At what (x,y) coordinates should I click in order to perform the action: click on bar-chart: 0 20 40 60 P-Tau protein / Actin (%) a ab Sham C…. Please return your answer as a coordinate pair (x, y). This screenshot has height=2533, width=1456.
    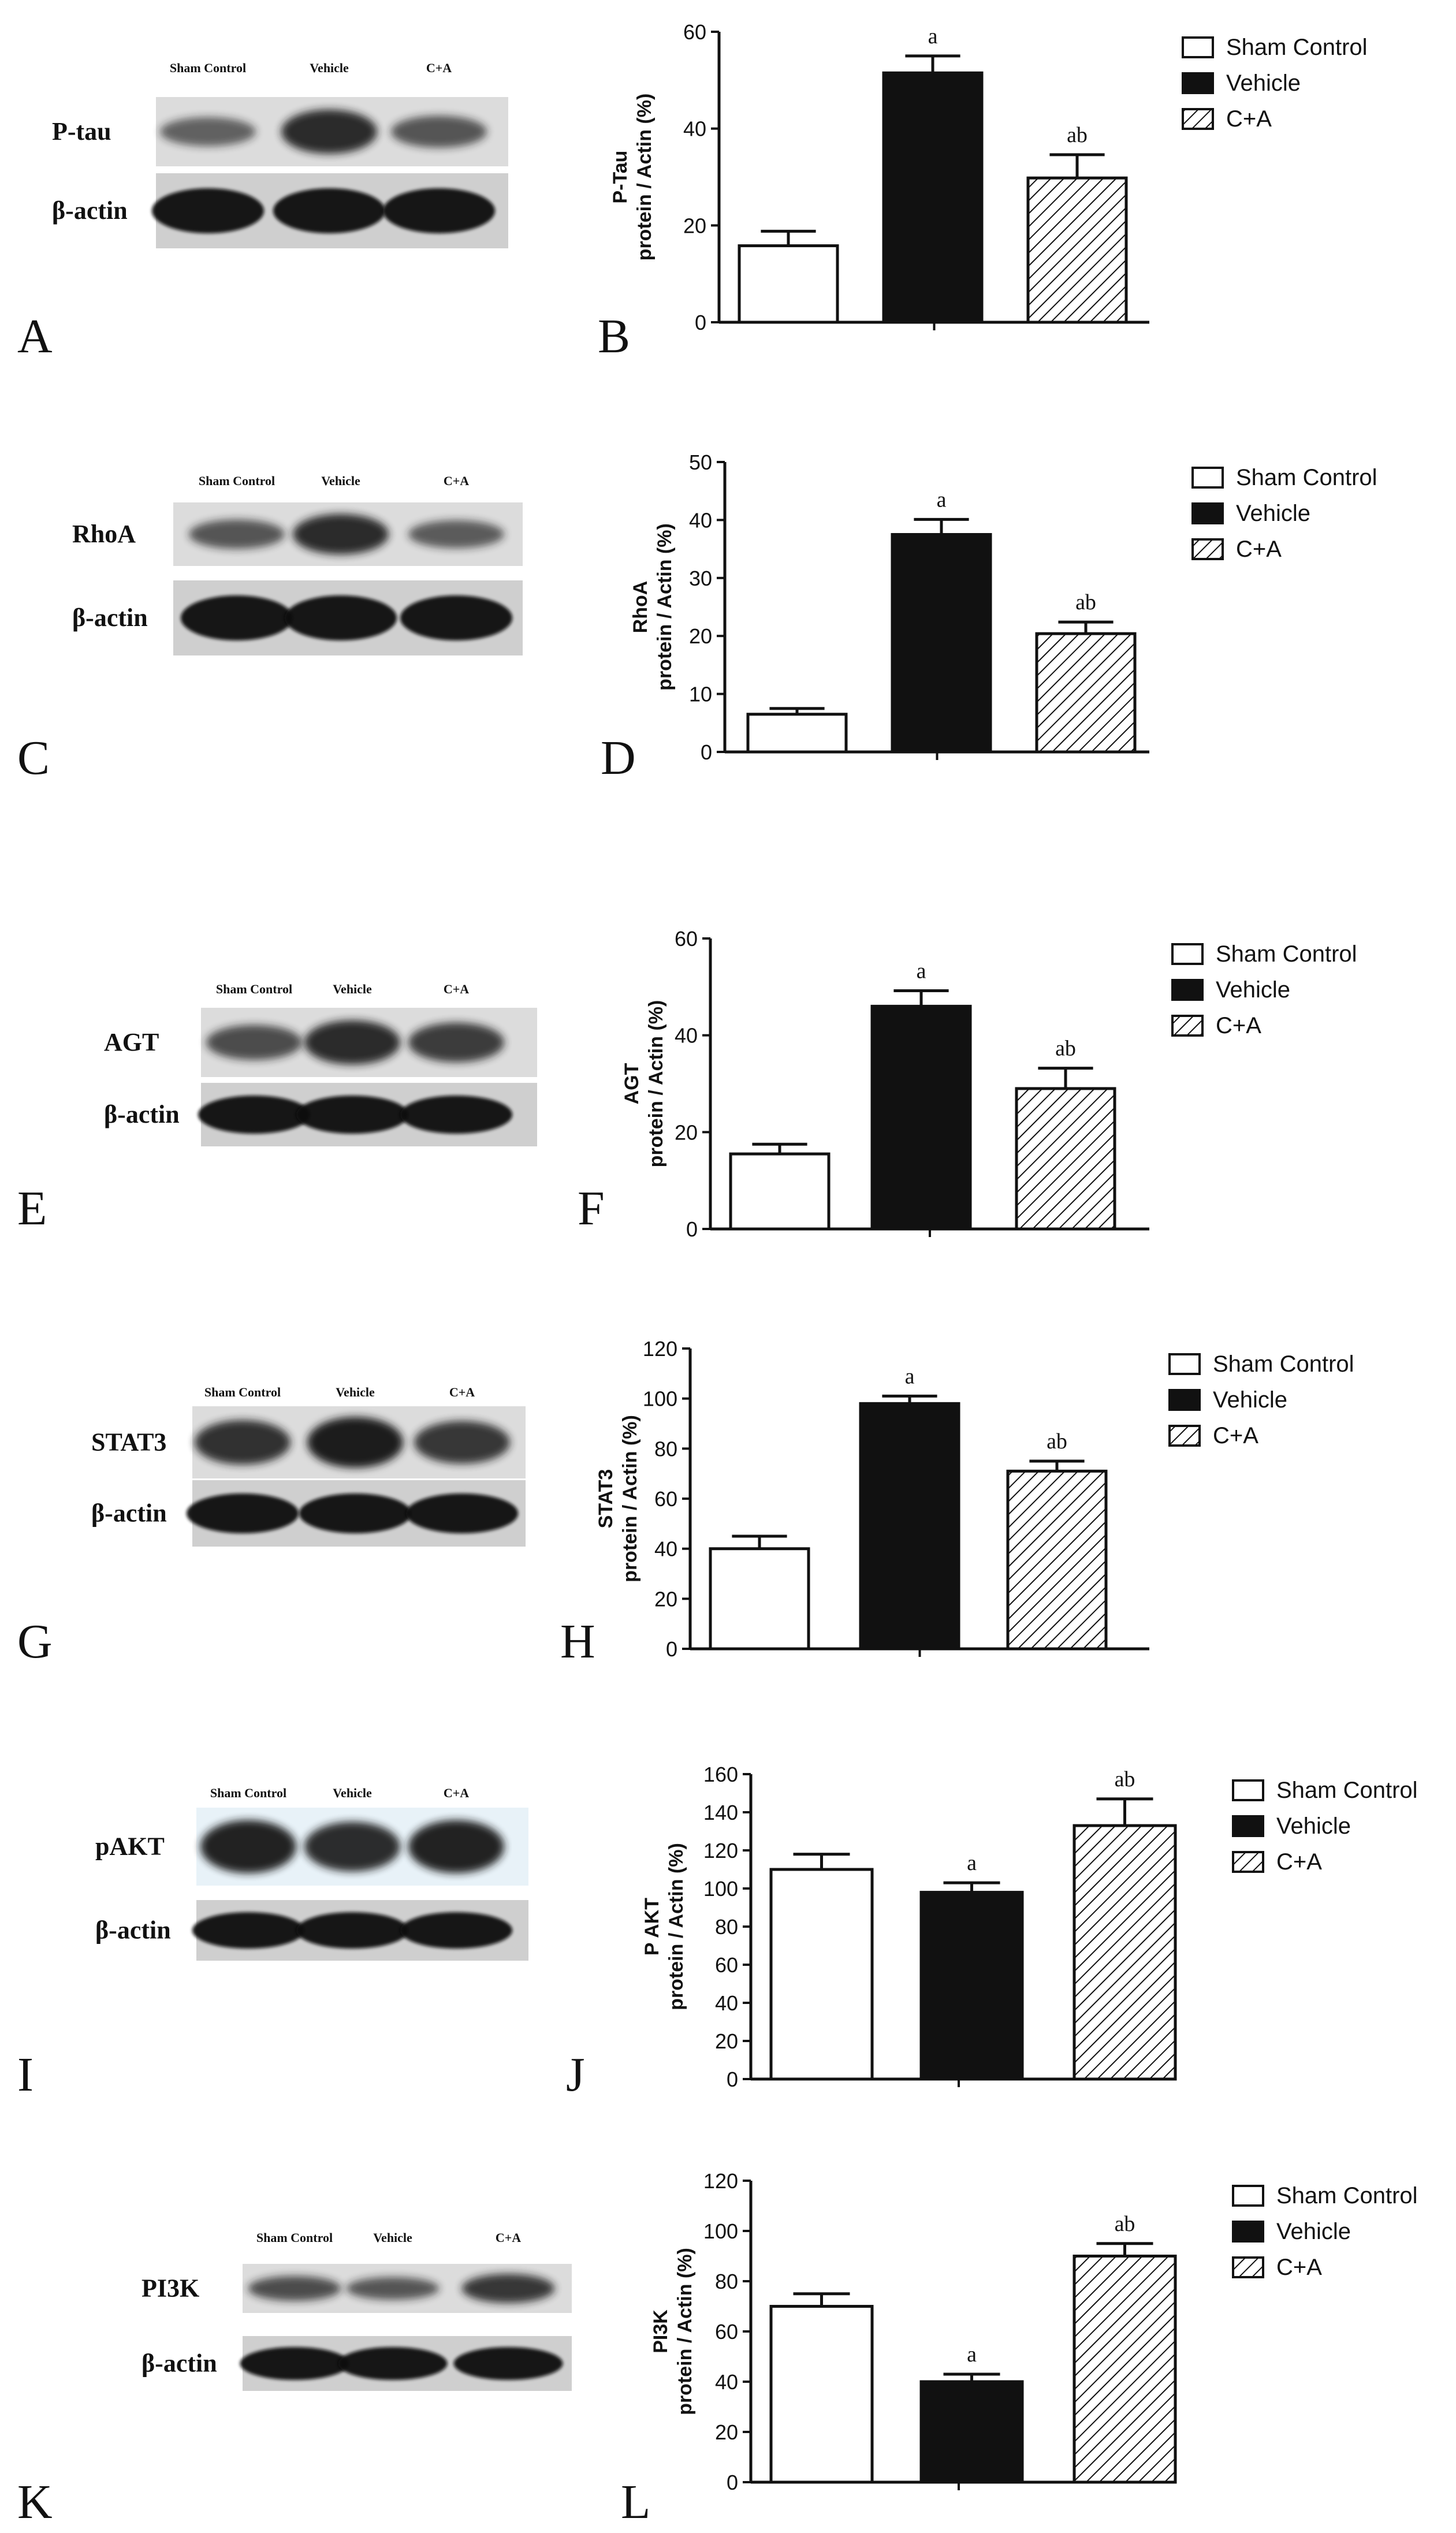
    Looking at the image, I should click on (983, 192).